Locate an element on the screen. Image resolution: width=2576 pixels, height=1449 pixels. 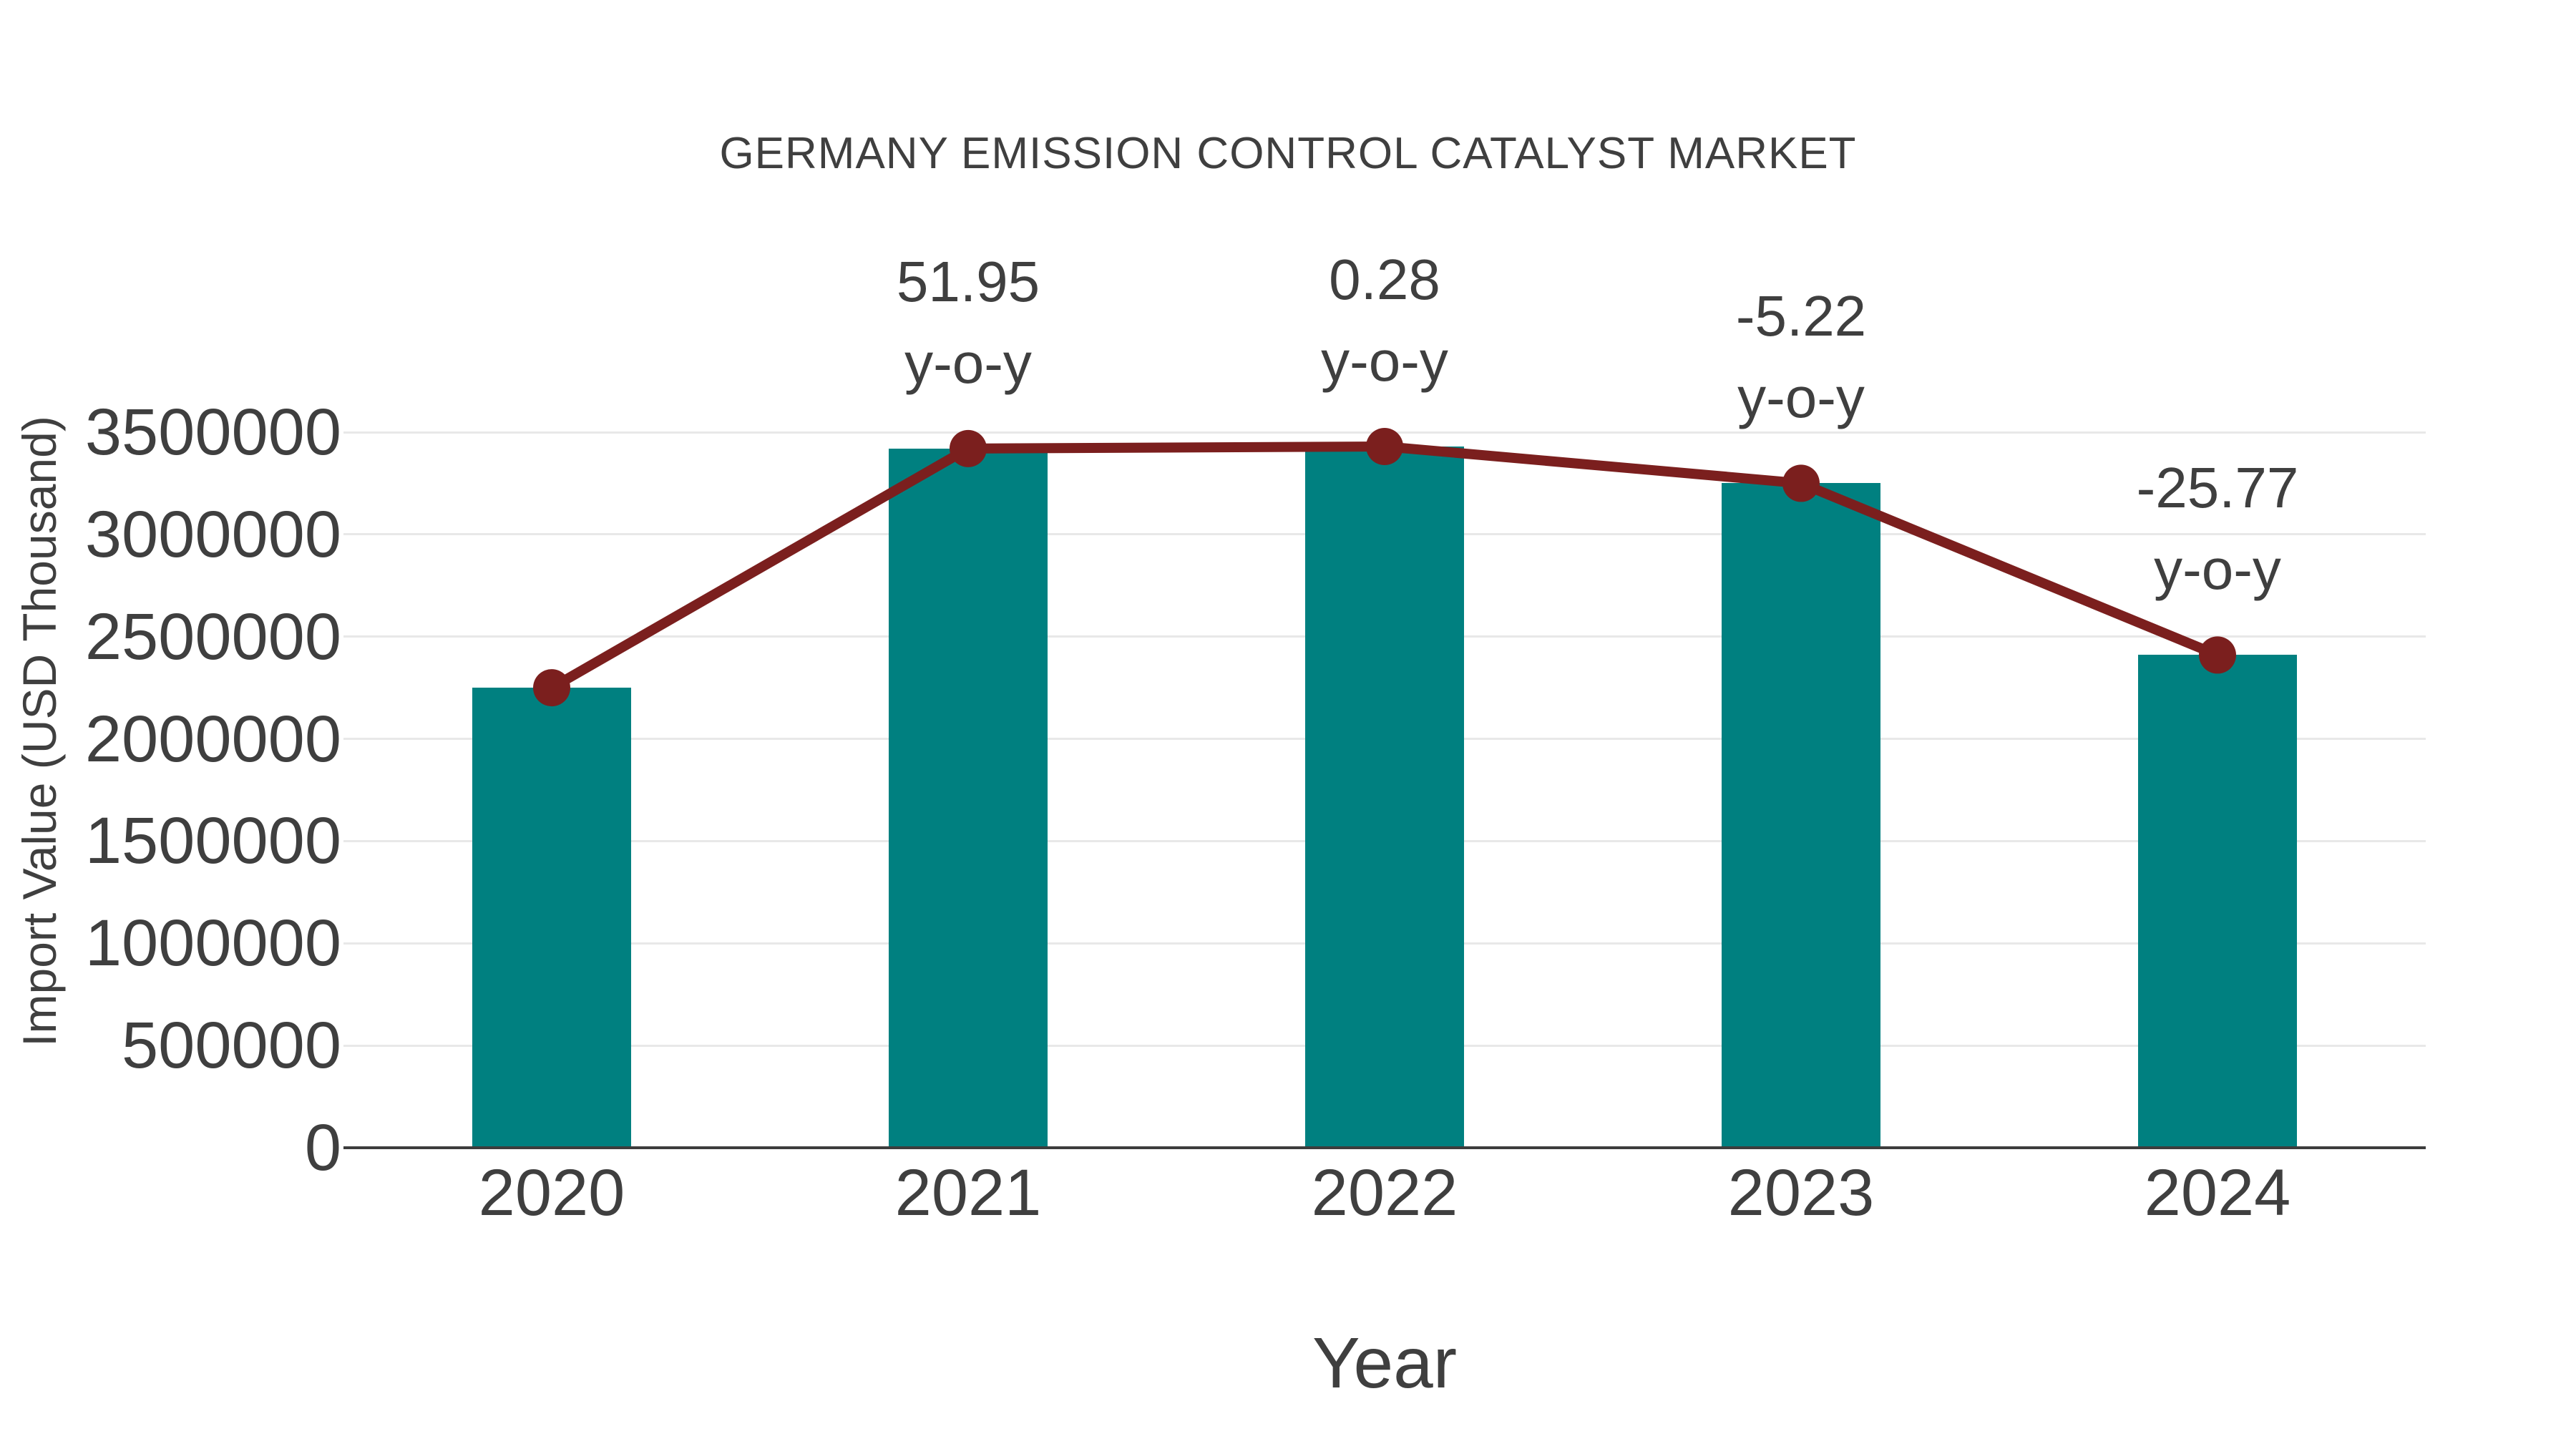
y-tick-label: 3500000 is located at coordinates (212, 432).